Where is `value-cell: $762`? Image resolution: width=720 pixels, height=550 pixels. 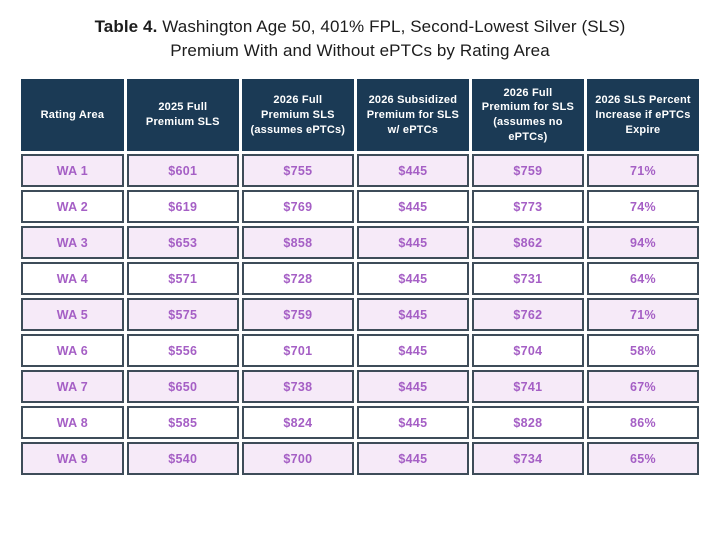
value-cell: $762 is located at coordinates (527, 315).